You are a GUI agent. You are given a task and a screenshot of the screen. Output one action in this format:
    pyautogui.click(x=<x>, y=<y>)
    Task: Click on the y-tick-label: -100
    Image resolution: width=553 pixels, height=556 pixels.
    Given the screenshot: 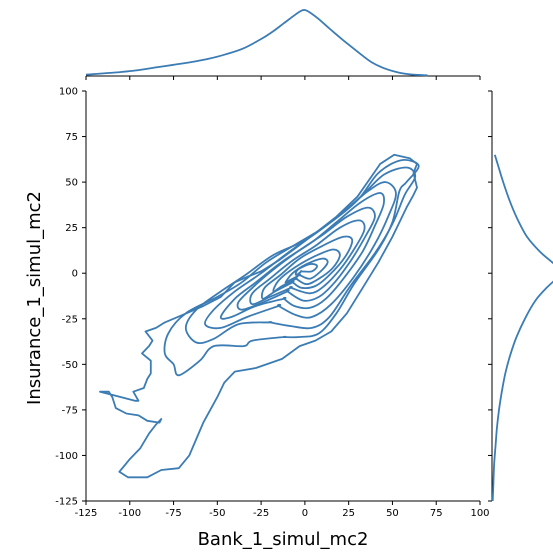 What is the action you would take?
    pyautogui.click(x=66, y=456)
    